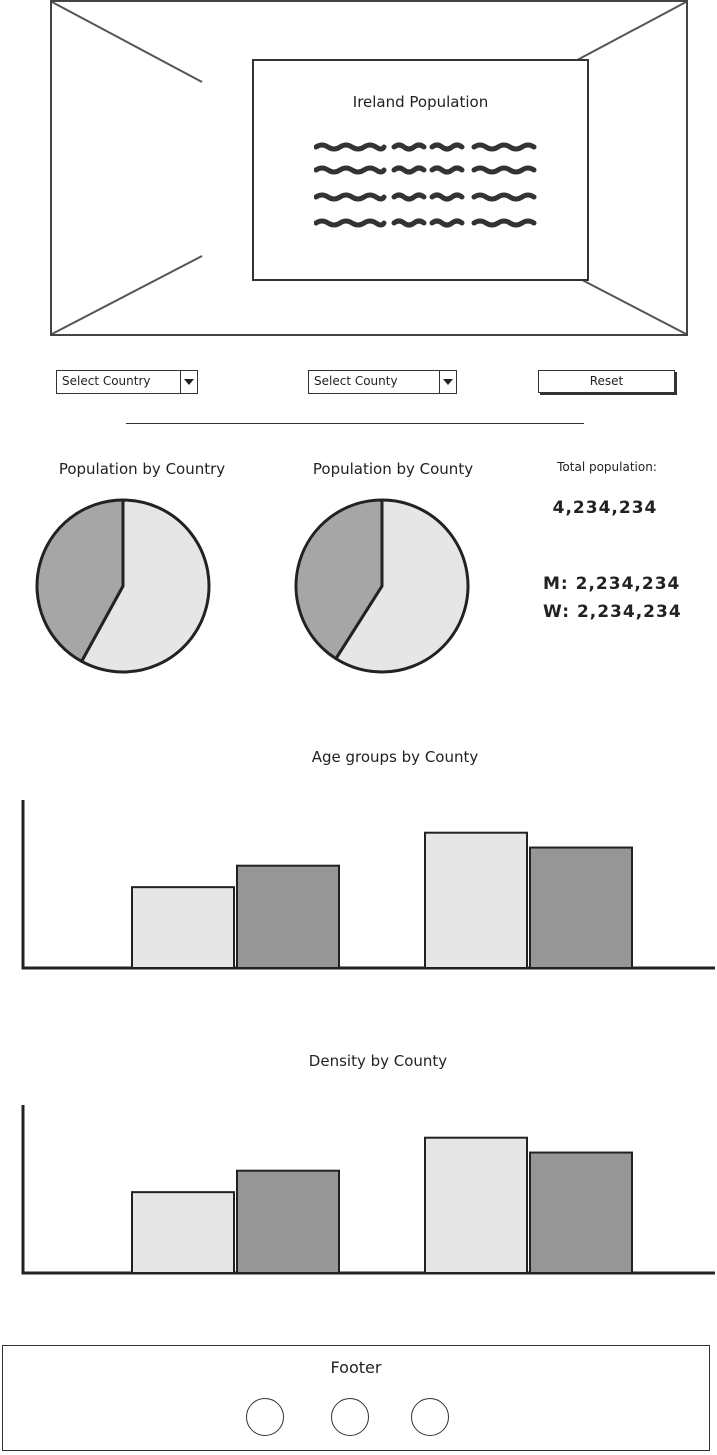 The image size is (717, 1455). I want to click on reset-button: Reset, so click(606, 381).